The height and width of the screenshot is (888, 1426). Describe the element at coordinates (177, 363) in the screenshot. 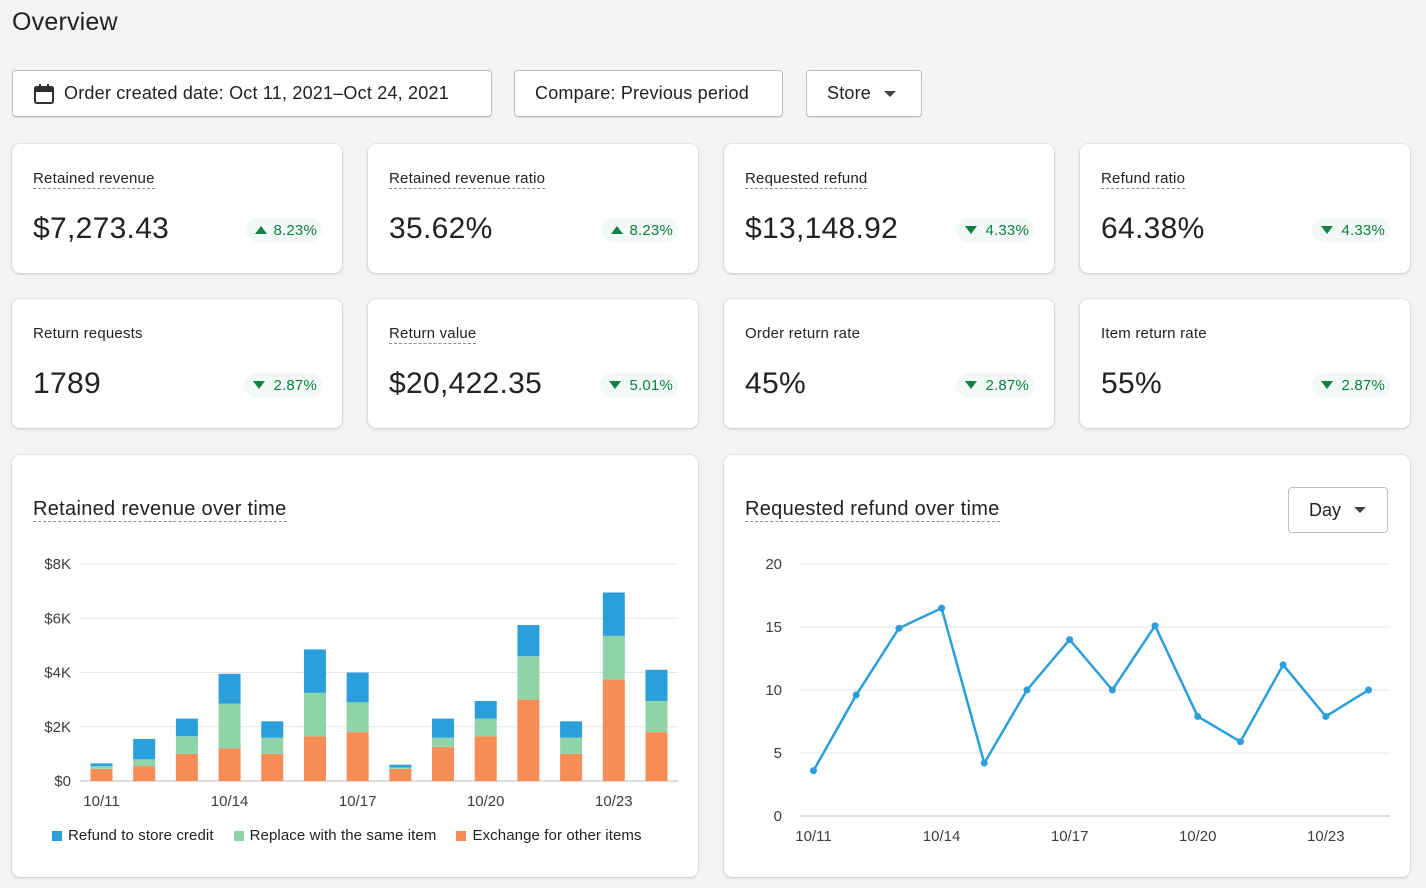

I see `metric-card-return-requests: Return requests 1789 2.87%` at that location.